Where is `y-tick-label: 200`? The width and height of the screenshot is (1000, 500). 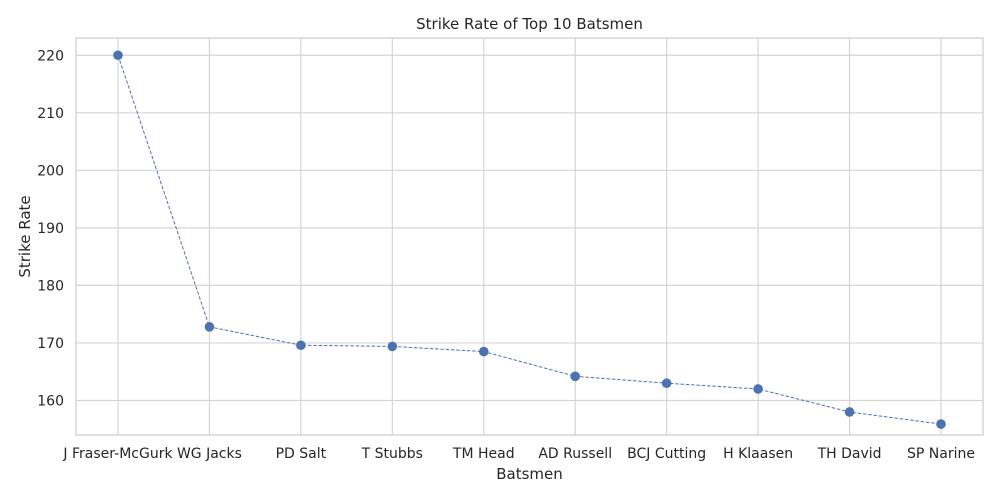 y-tick-label: 200 is located at coordinates (50, 171).